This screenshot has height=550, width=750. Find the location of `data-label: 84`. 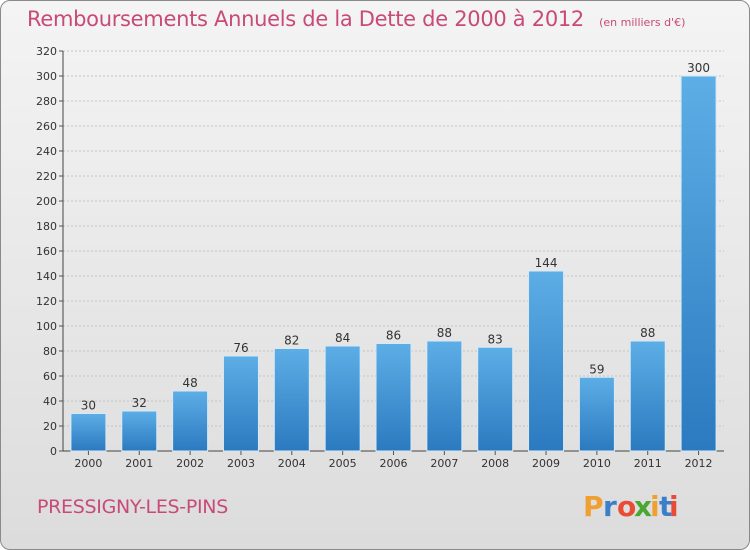

data-label: 84 is located at coordinates (342, 338).